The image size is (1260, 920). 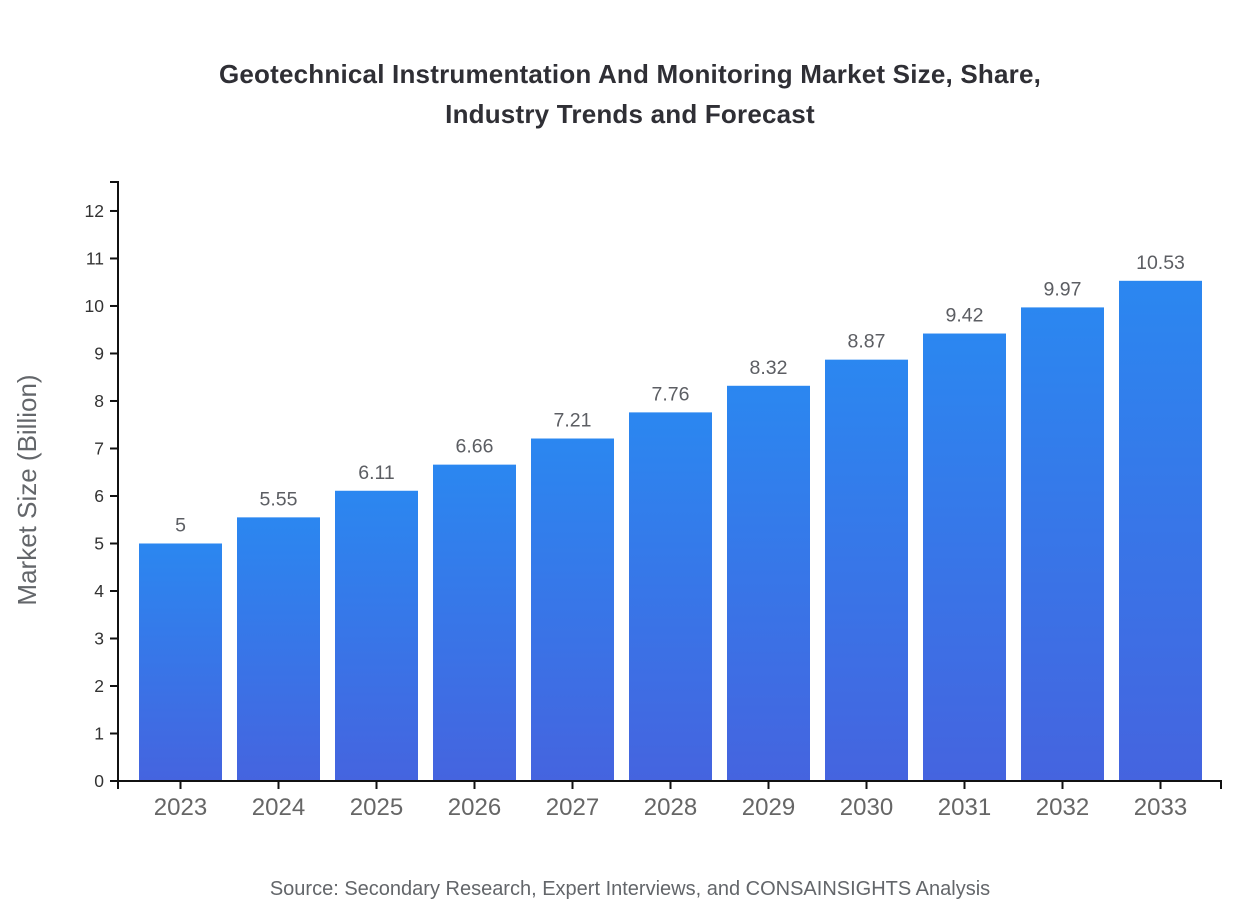 I want to click on y-tick-label-12: 12, so click(x=94, y=211).